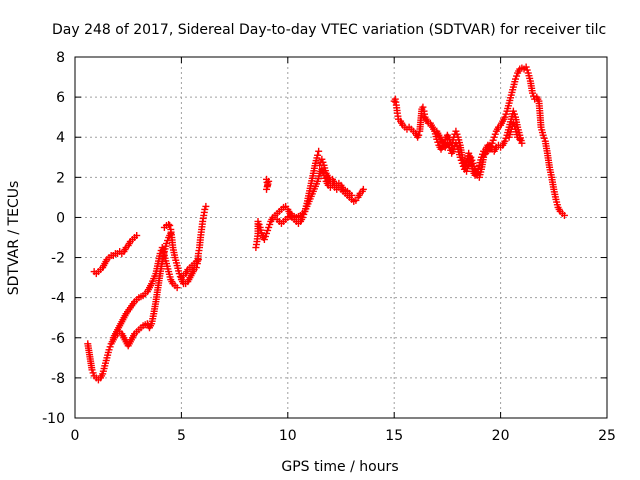  I want to click on x-tick-label: 10, so click(288, 436).